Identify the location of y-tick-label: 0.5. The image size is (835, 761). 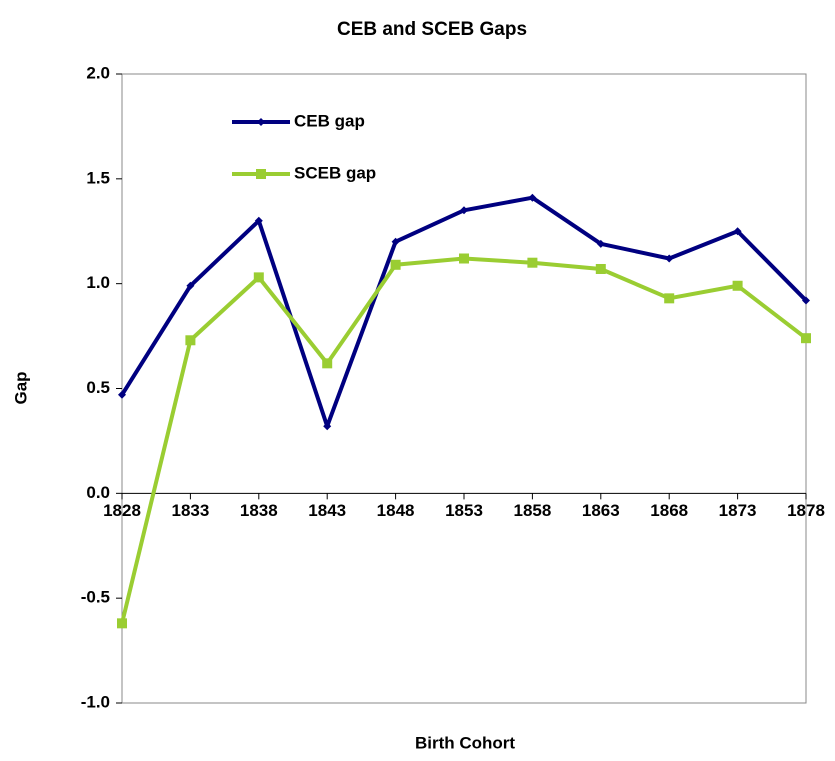
(98, 387).